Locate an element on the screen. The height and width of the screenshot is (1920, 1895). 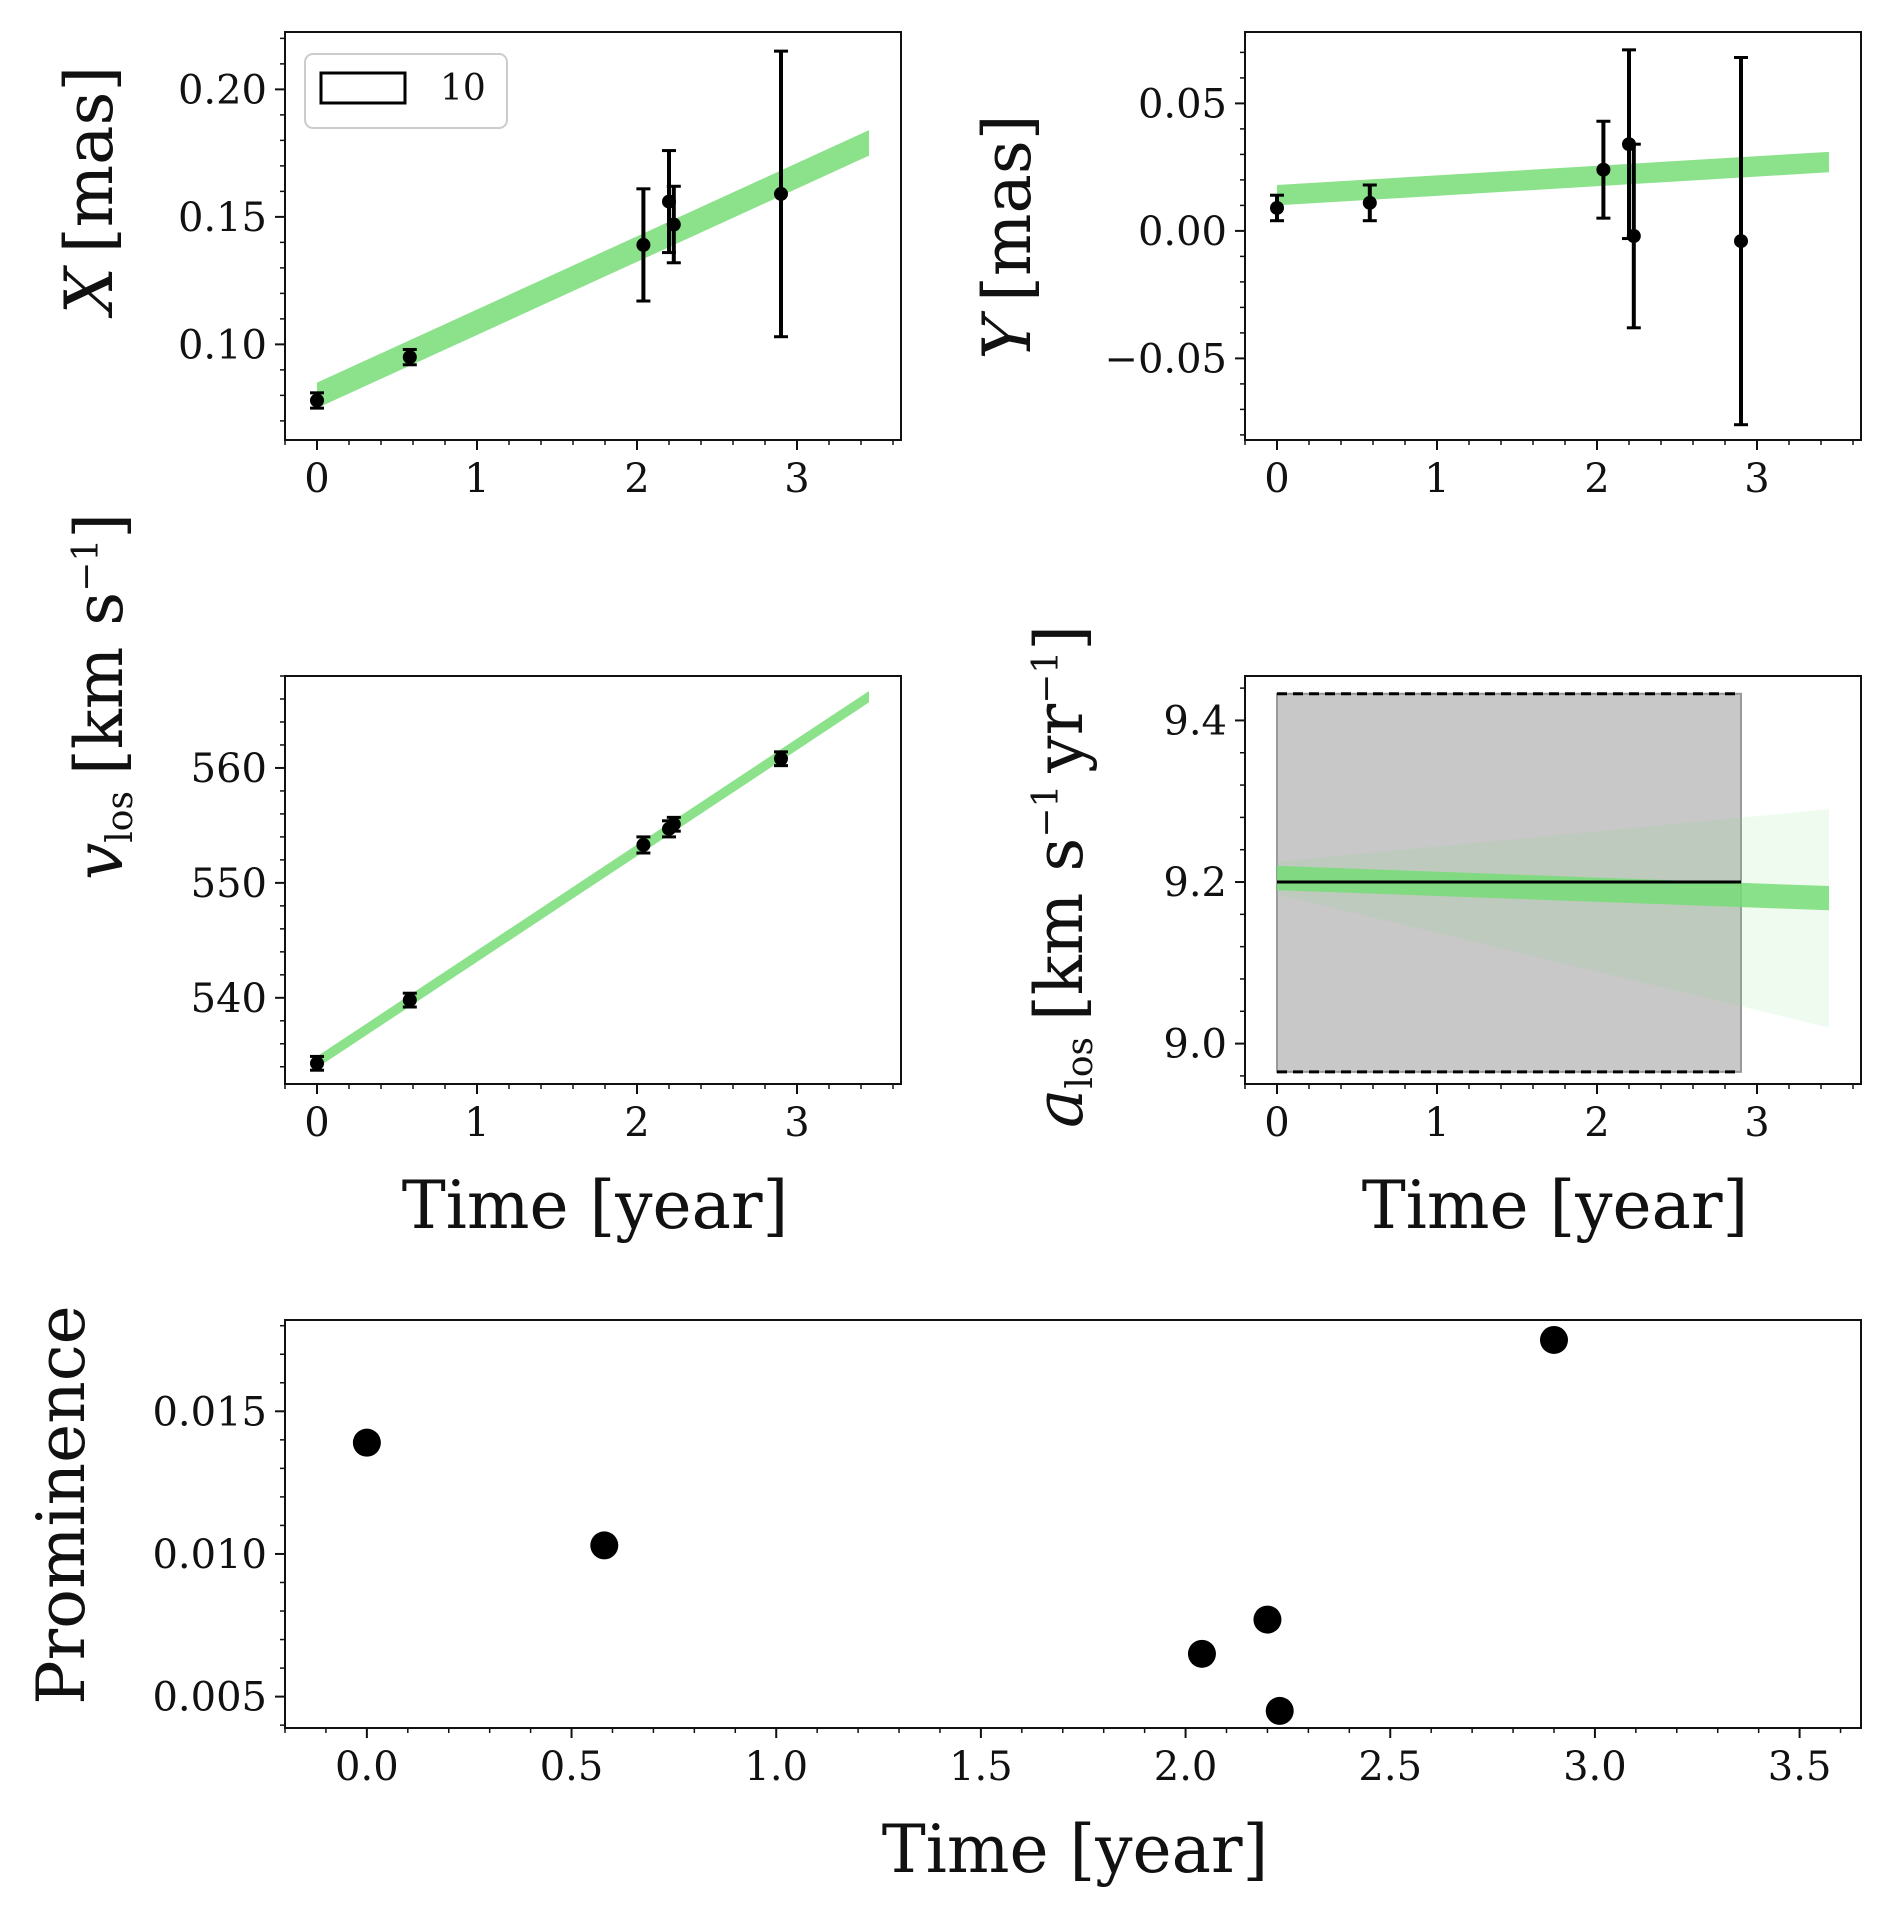
y-tick-label: 0.20 is located at coordinates (222, 90).